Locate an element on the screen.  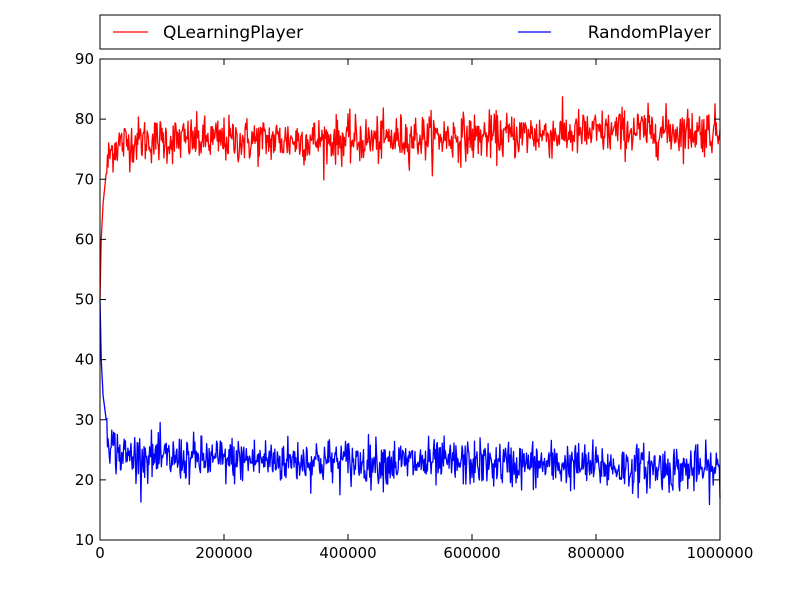
x-tick-label: 400000 is located at coordinates (347, 553).